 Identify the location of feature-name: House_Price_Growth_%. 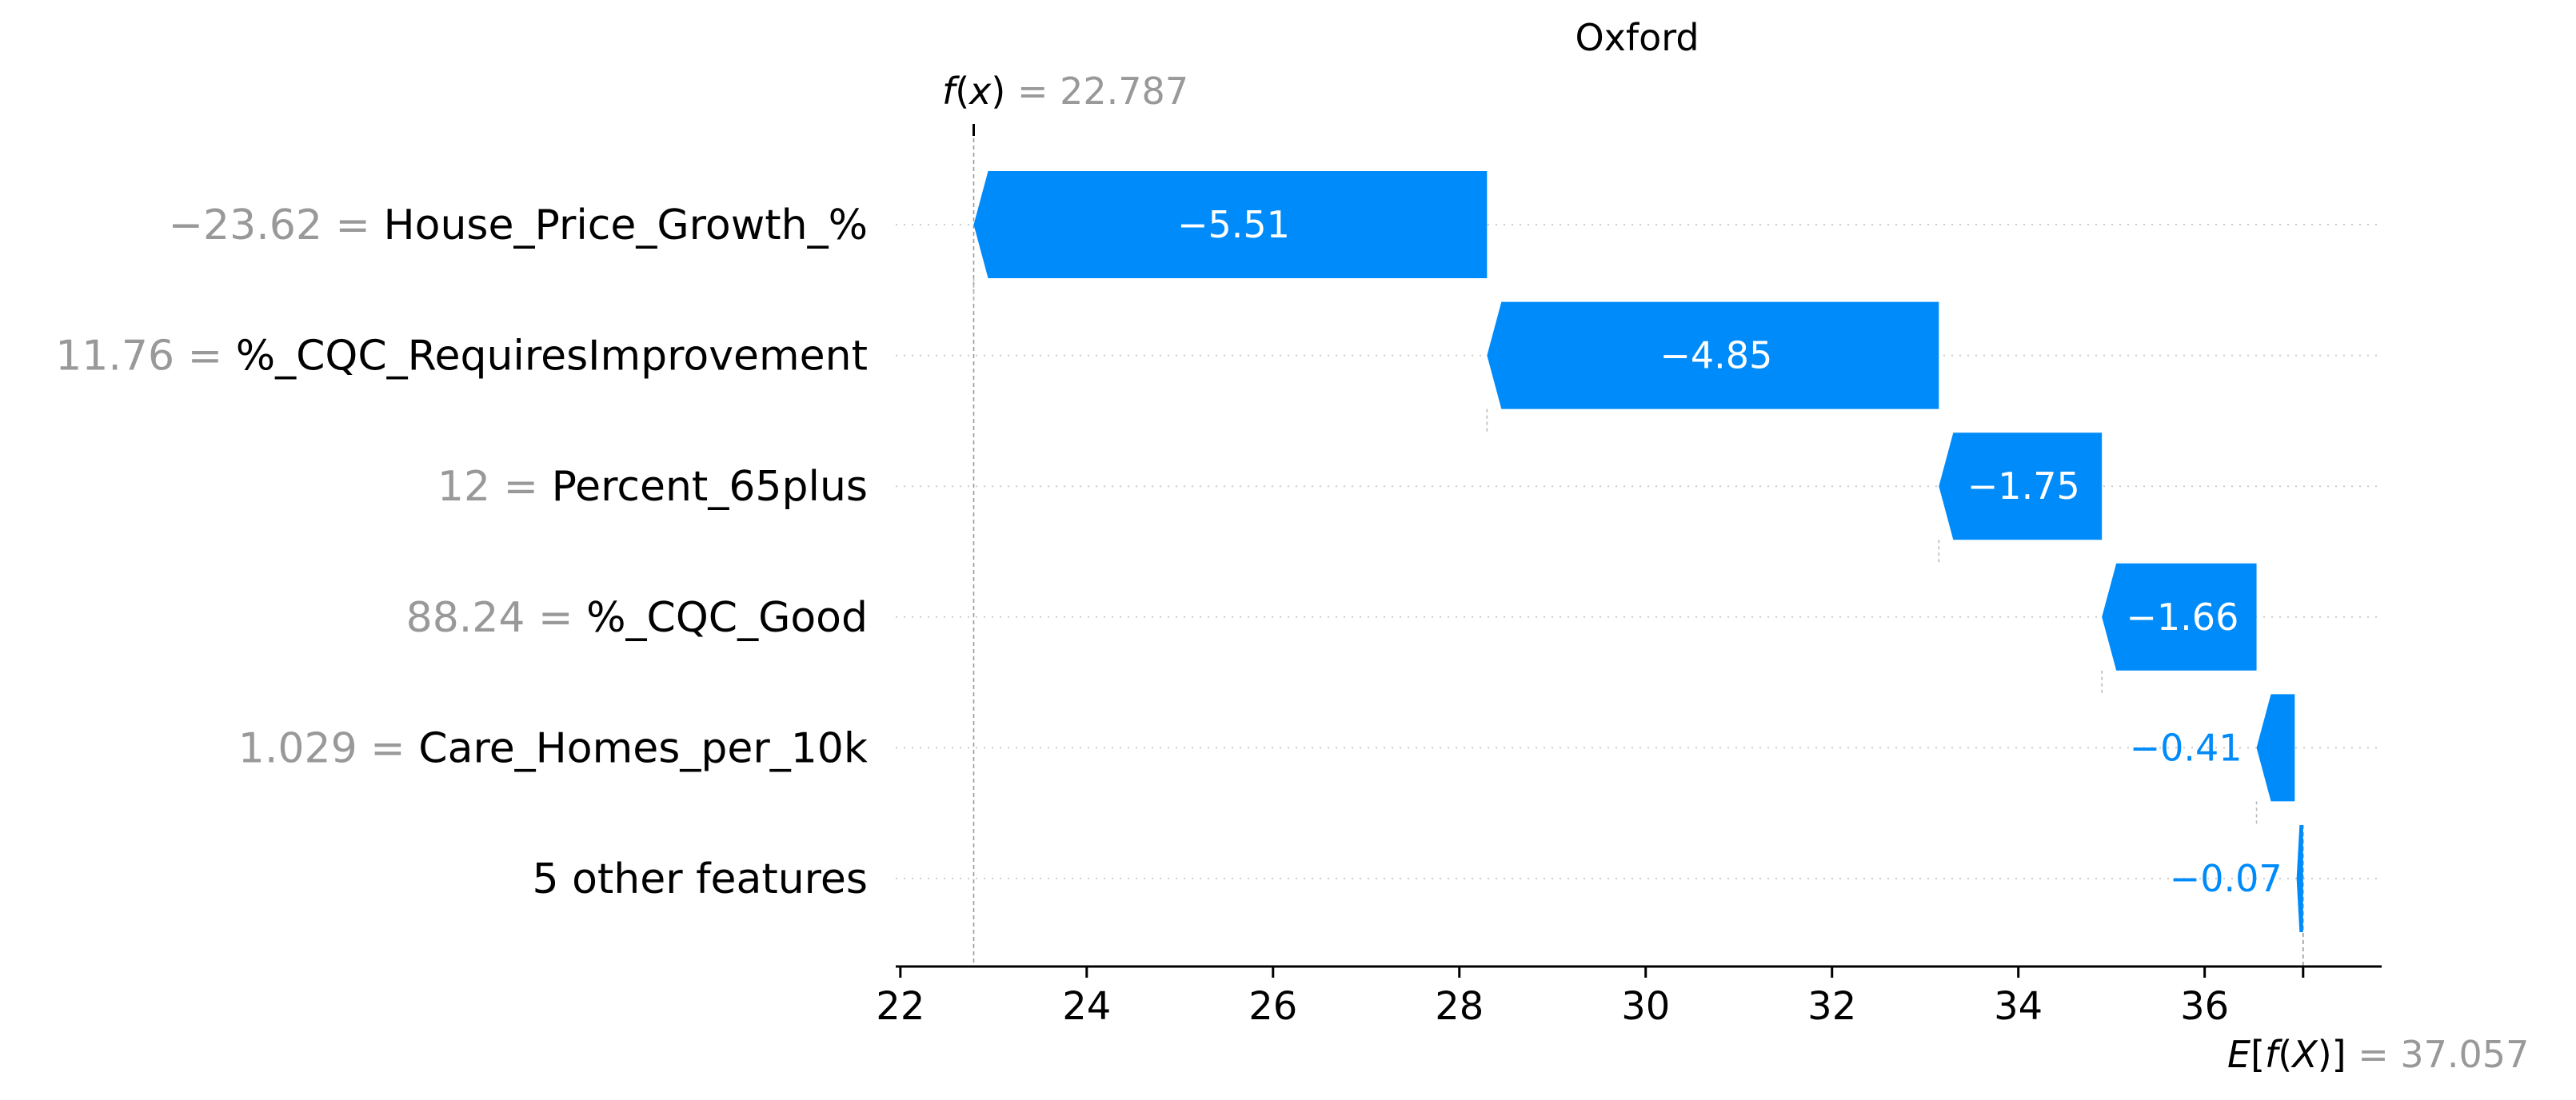
(626, 225).